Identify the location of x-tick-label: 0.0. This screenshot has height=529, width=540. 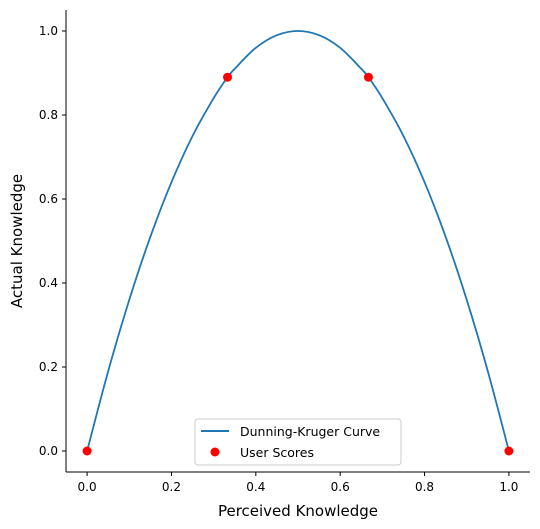
(87, 487).